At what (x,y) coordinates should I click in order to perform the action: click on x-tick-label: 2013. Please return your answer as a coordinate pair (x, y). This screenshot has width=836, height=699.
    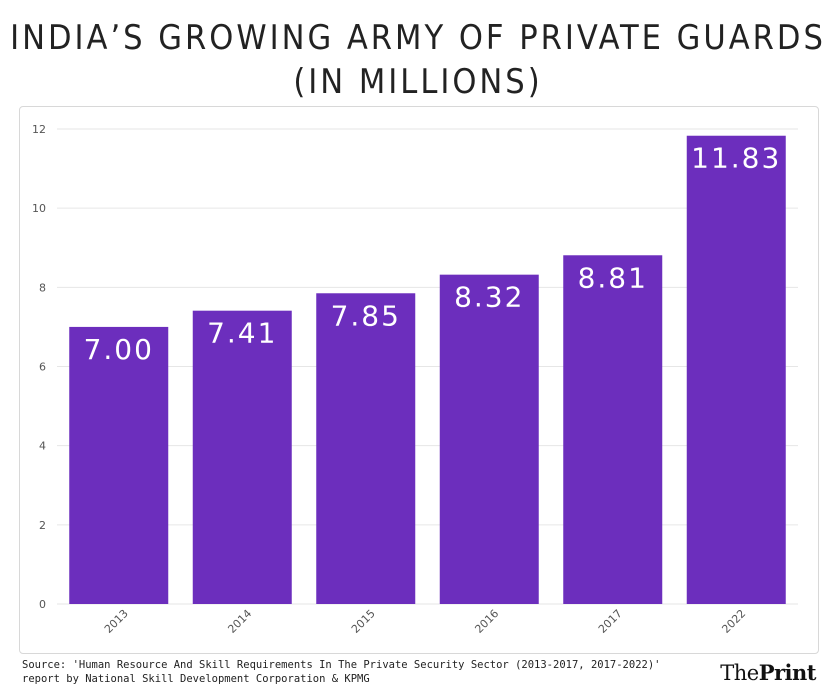
    Looking at the image, I should click on (116, 621).